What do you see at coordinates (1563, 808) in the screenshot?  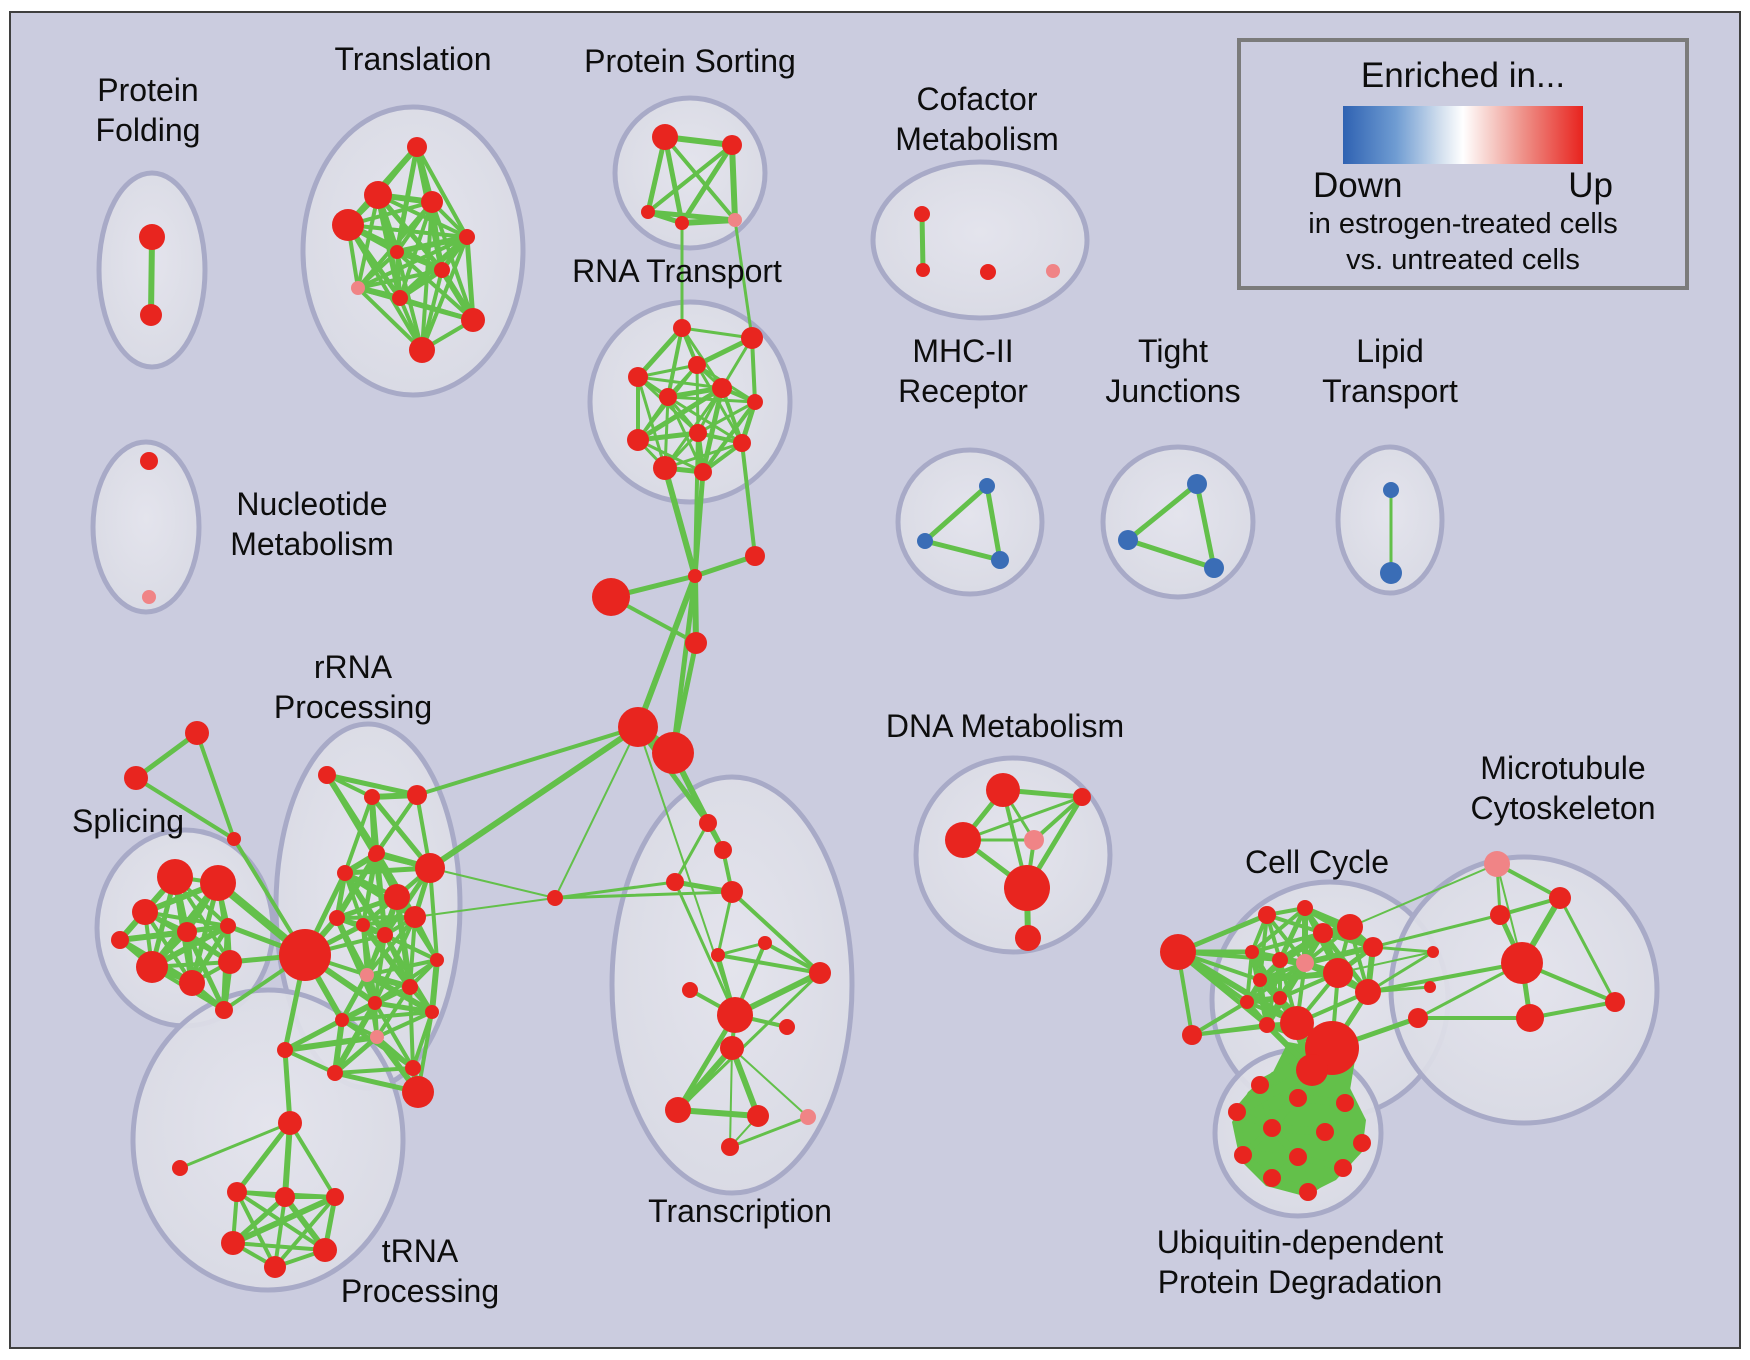 I see `cluster-label-microtubule-cytoskeleton: Cytoskeleton` at bounding box center [1563, 808].